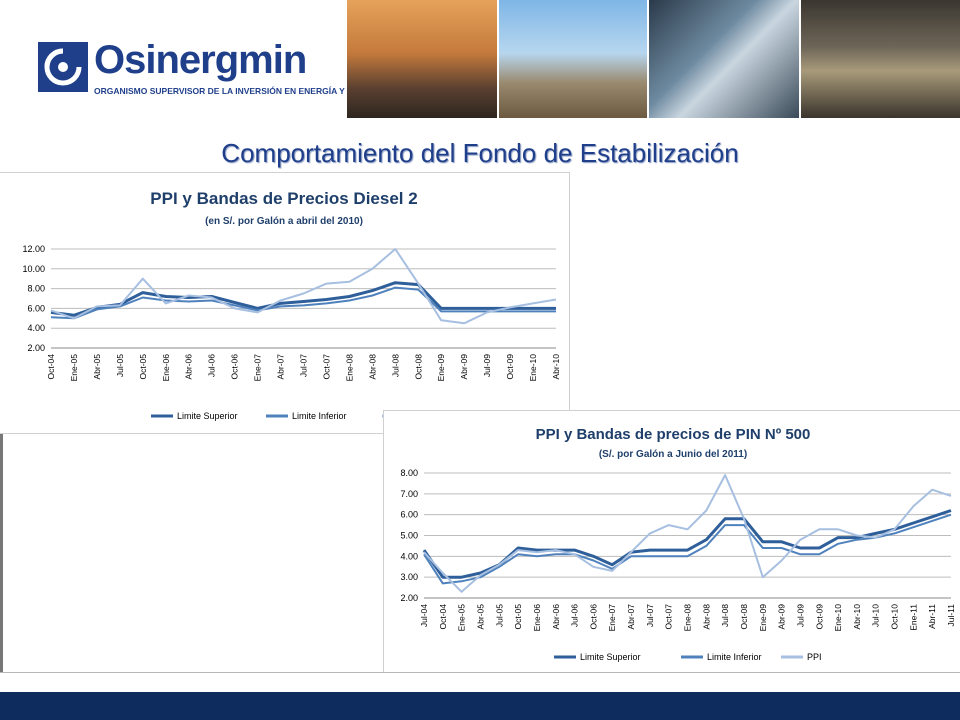 The image size is (960, 720). Describe the element at coordinates (610, 657) in the screenshot. I see `chart1-legend-label: Limite Superior` at that location.